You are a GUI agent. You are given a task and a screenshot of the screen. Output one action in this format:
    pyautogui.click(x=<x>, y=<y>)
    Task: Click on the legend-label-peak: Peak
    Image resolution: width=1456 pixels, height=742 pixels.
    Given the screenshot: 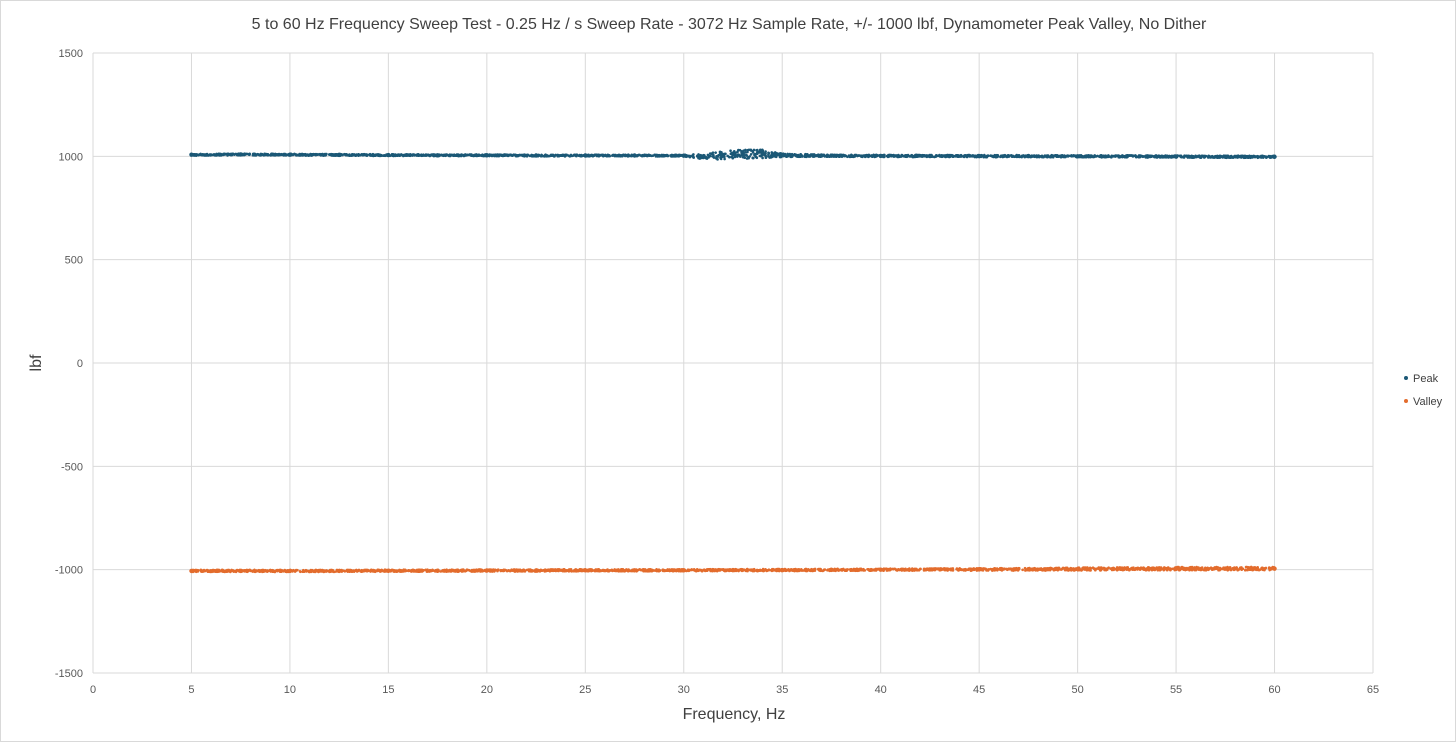 What is the action you would take?
    pyautogui.click(x=1426, y=379)
    